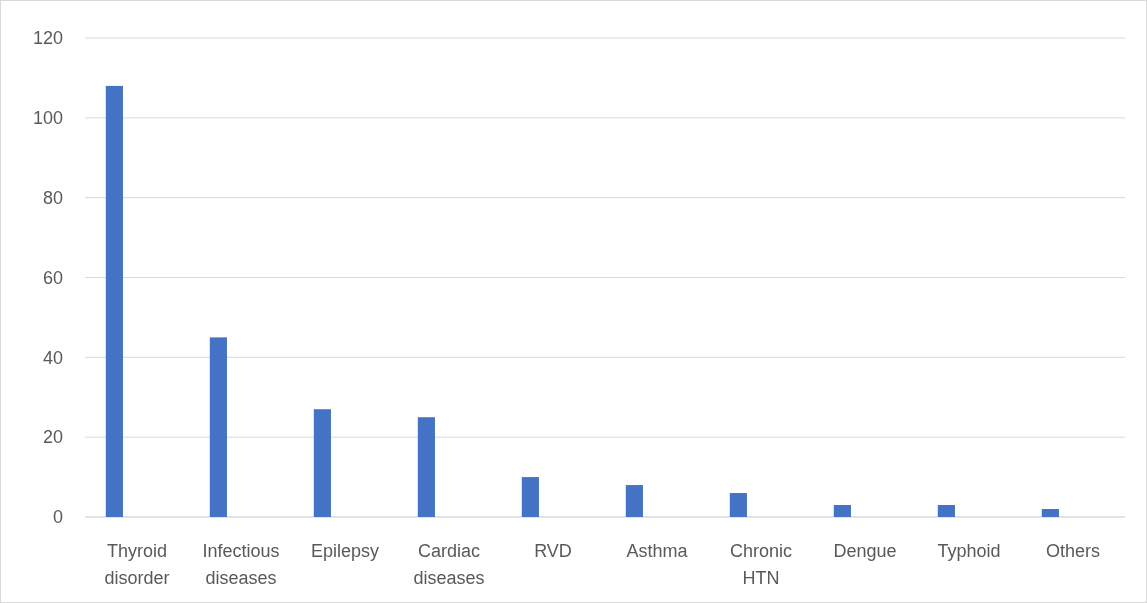  I want to click on y-tick-label: 100, so click(47, 118).